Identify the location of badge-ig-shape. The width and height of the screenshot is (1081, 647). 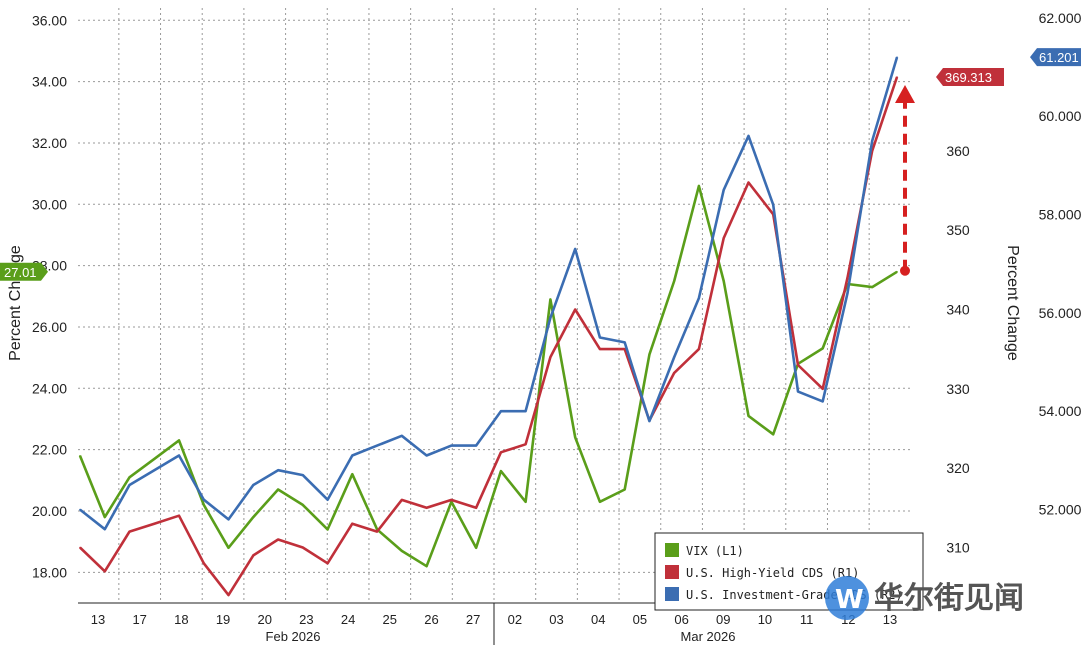
(1055, 57).